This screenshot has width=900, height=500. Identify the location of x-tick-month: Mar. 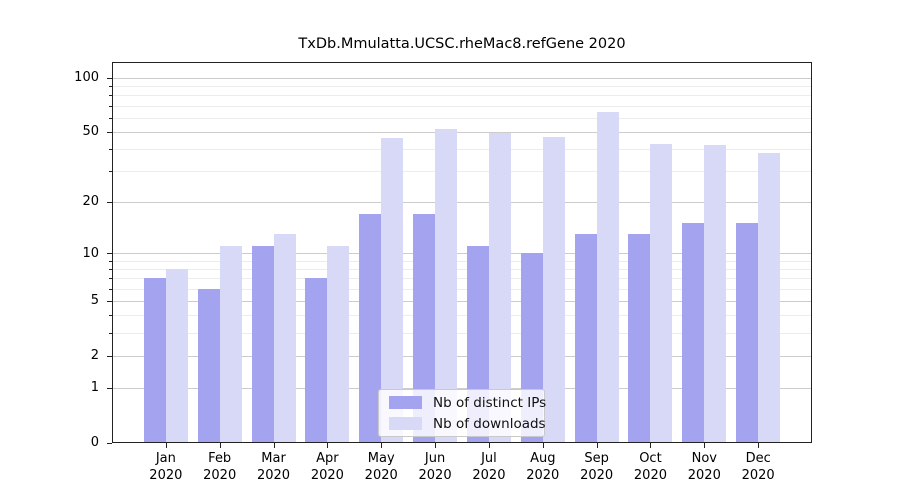
(273, 458).